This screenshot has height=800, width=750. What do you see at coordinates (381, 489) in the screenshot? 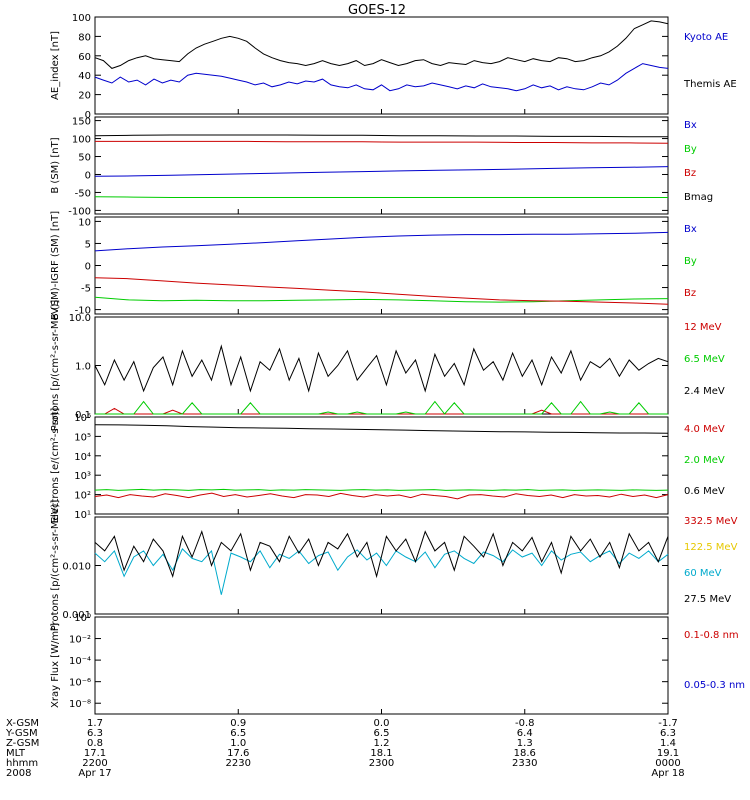
I see `series-line-2-0-mev` at bounding box center [381, 489].